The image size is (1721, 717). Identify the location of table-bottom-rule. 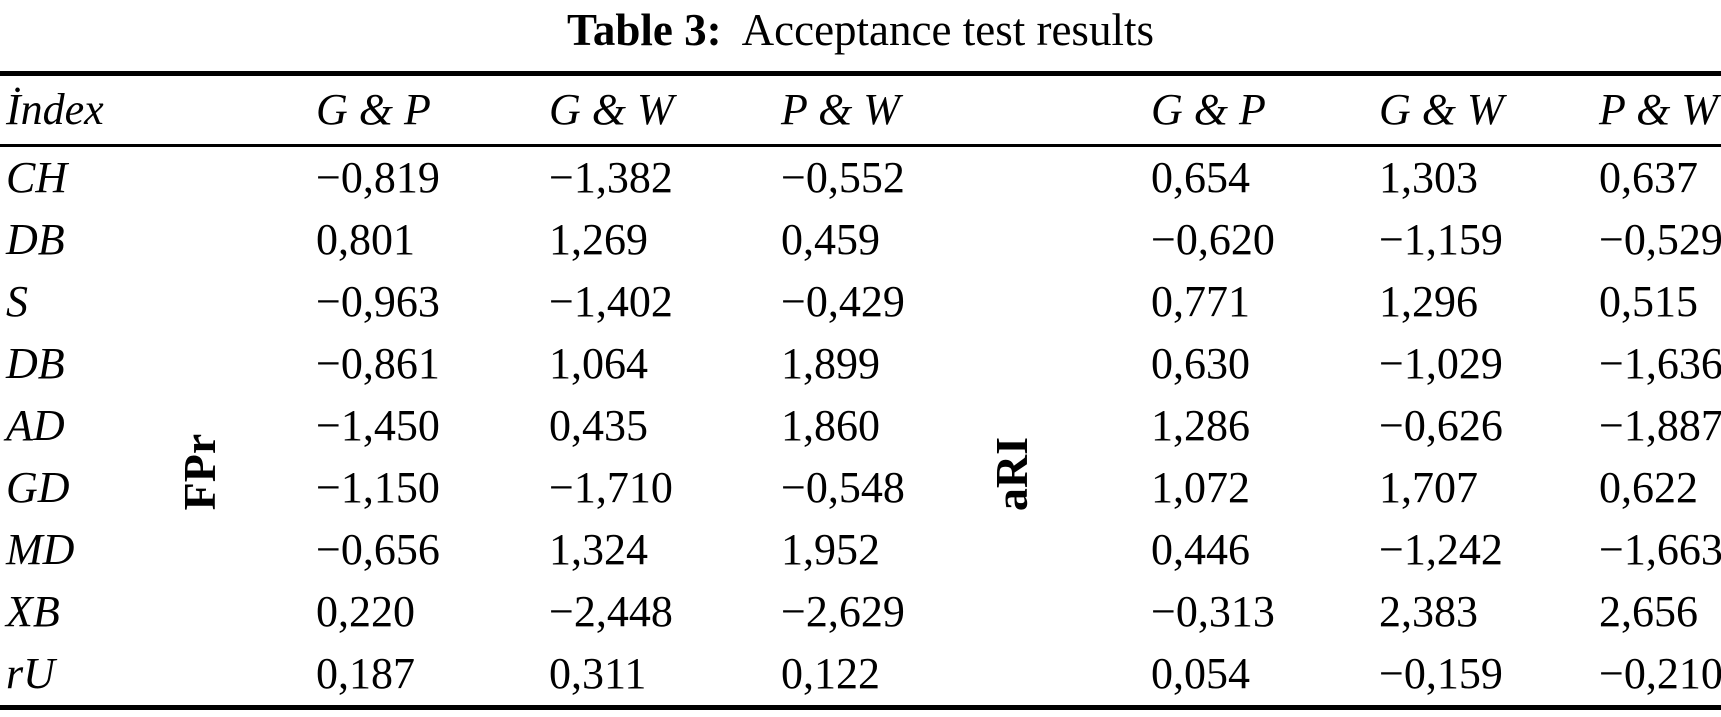
(860, 707).